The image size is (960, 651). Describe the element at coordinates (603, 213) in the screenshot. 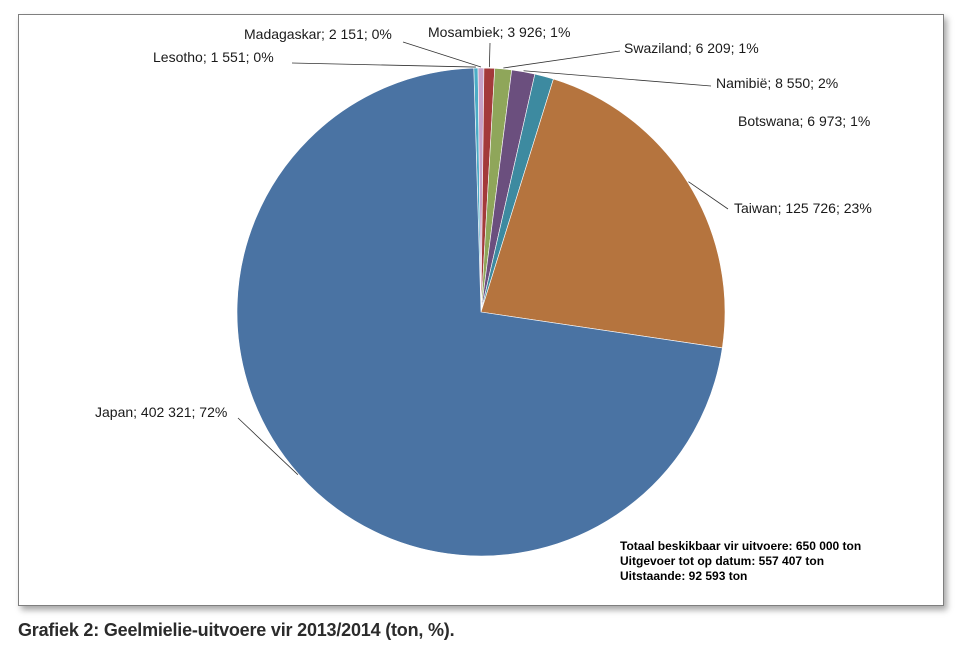

I see `pie-slice-taiwan` at that location.